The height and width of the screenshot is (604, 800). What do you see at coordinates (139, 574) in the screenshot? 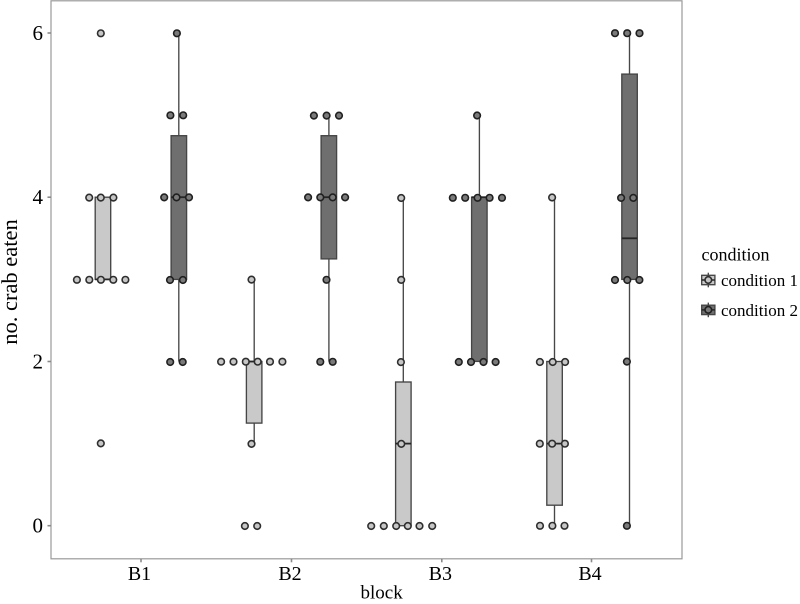
I see `svg-text: B1` at bounding box center [139, 574].